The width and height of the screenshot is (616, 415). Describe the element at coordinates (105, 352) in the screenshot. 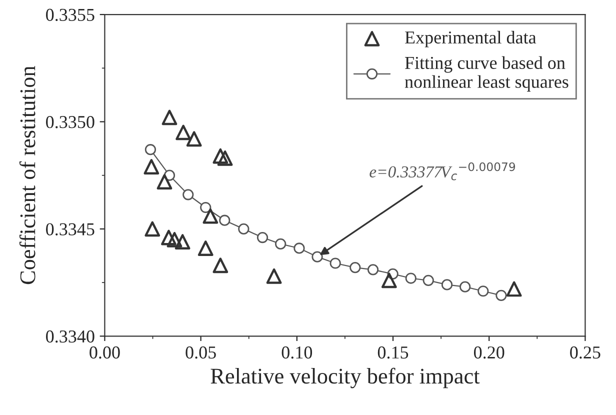

I see `x-tick-label: 0.00` at that location.